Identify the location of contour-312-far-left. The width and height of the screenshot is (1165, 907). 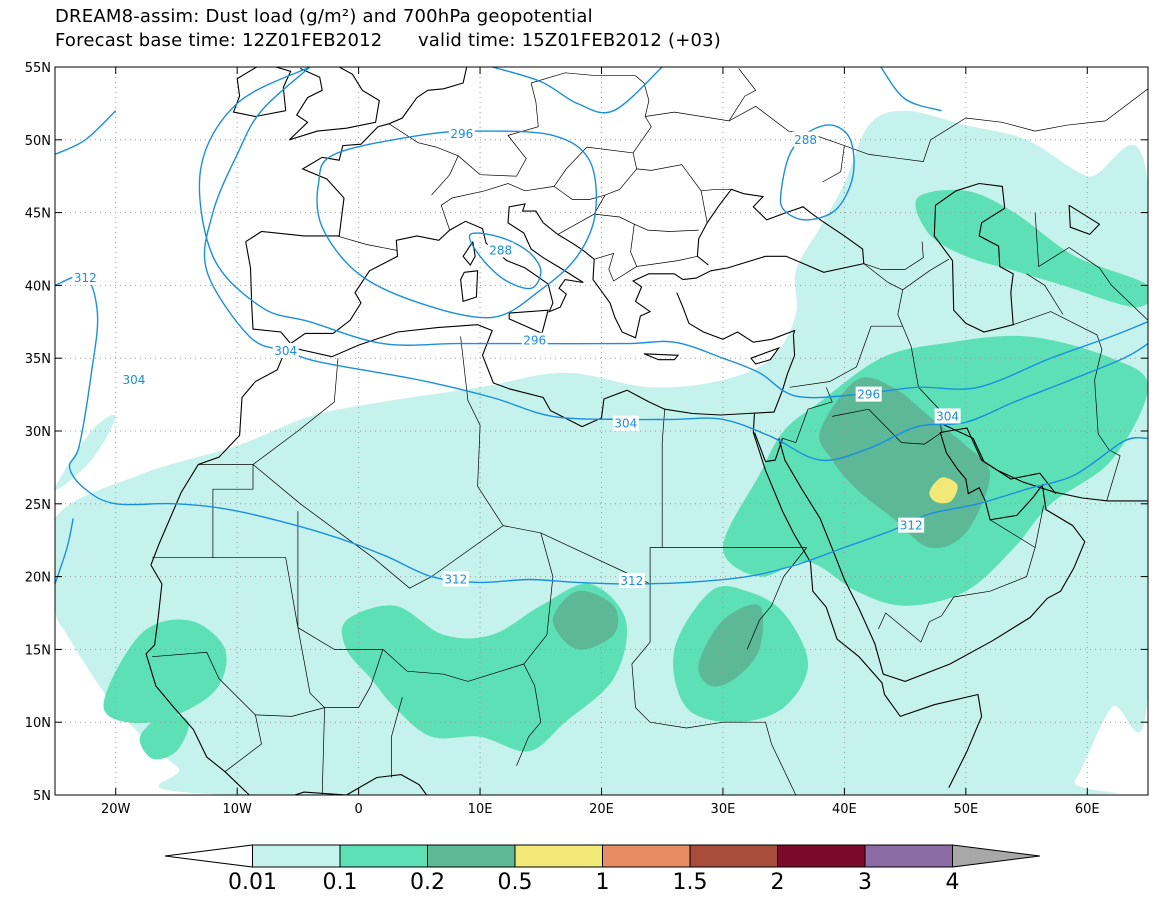
(64, 551).